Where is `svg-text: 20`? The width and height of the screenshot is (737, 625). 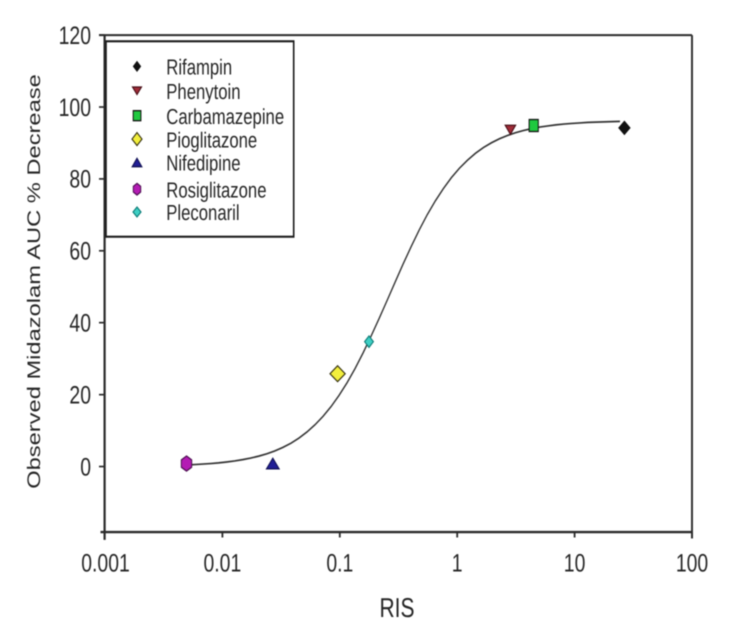
svg-text: 20 is located at coordinates (80, 395).